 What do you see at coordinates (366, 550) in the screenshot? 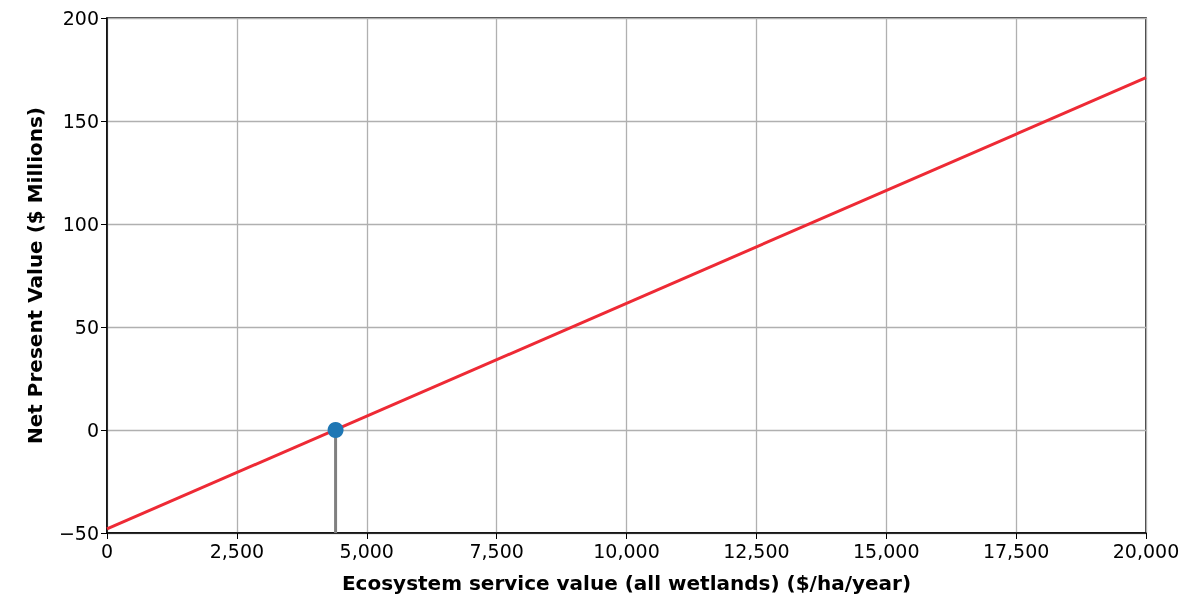
I see `x-tick-label: 5,000` at bounding box center [366, 550].